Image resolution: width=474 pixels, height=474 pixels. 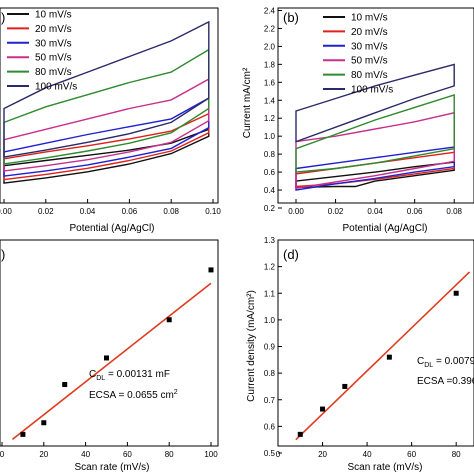 I want to click on panel-a-legend-label-3: 50 mV/s, so click(x=53, y=58).